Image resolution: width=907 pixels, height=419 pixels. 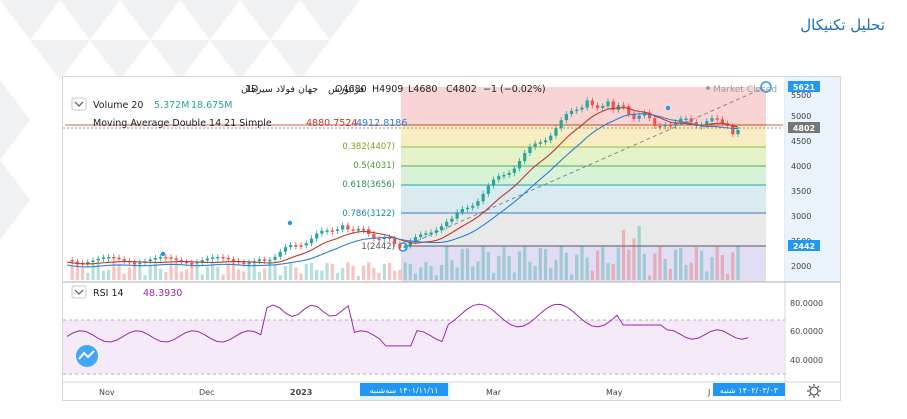 What do you see at coordinates (107, 392) in the screenshot?
I see `time-tick: Nov` at bounding box center [107, 392].